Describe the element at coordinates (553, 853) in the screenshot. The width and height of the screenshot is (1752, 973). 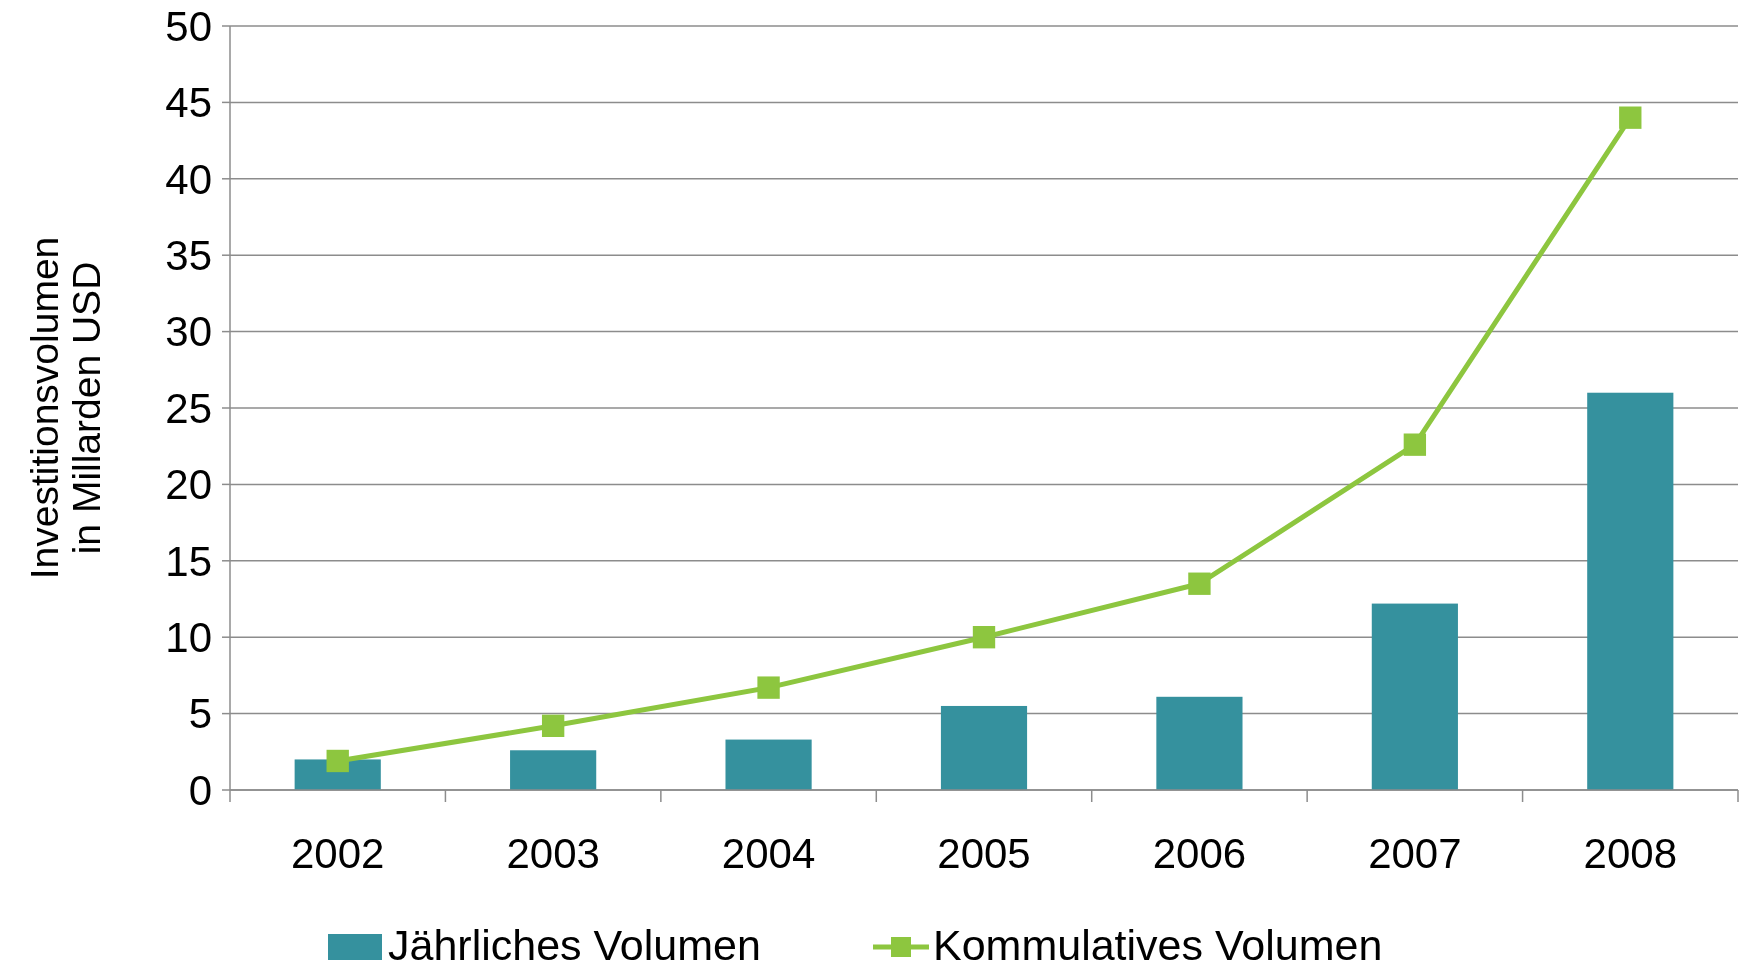
I see `x-tick-label: 2003` at that location.